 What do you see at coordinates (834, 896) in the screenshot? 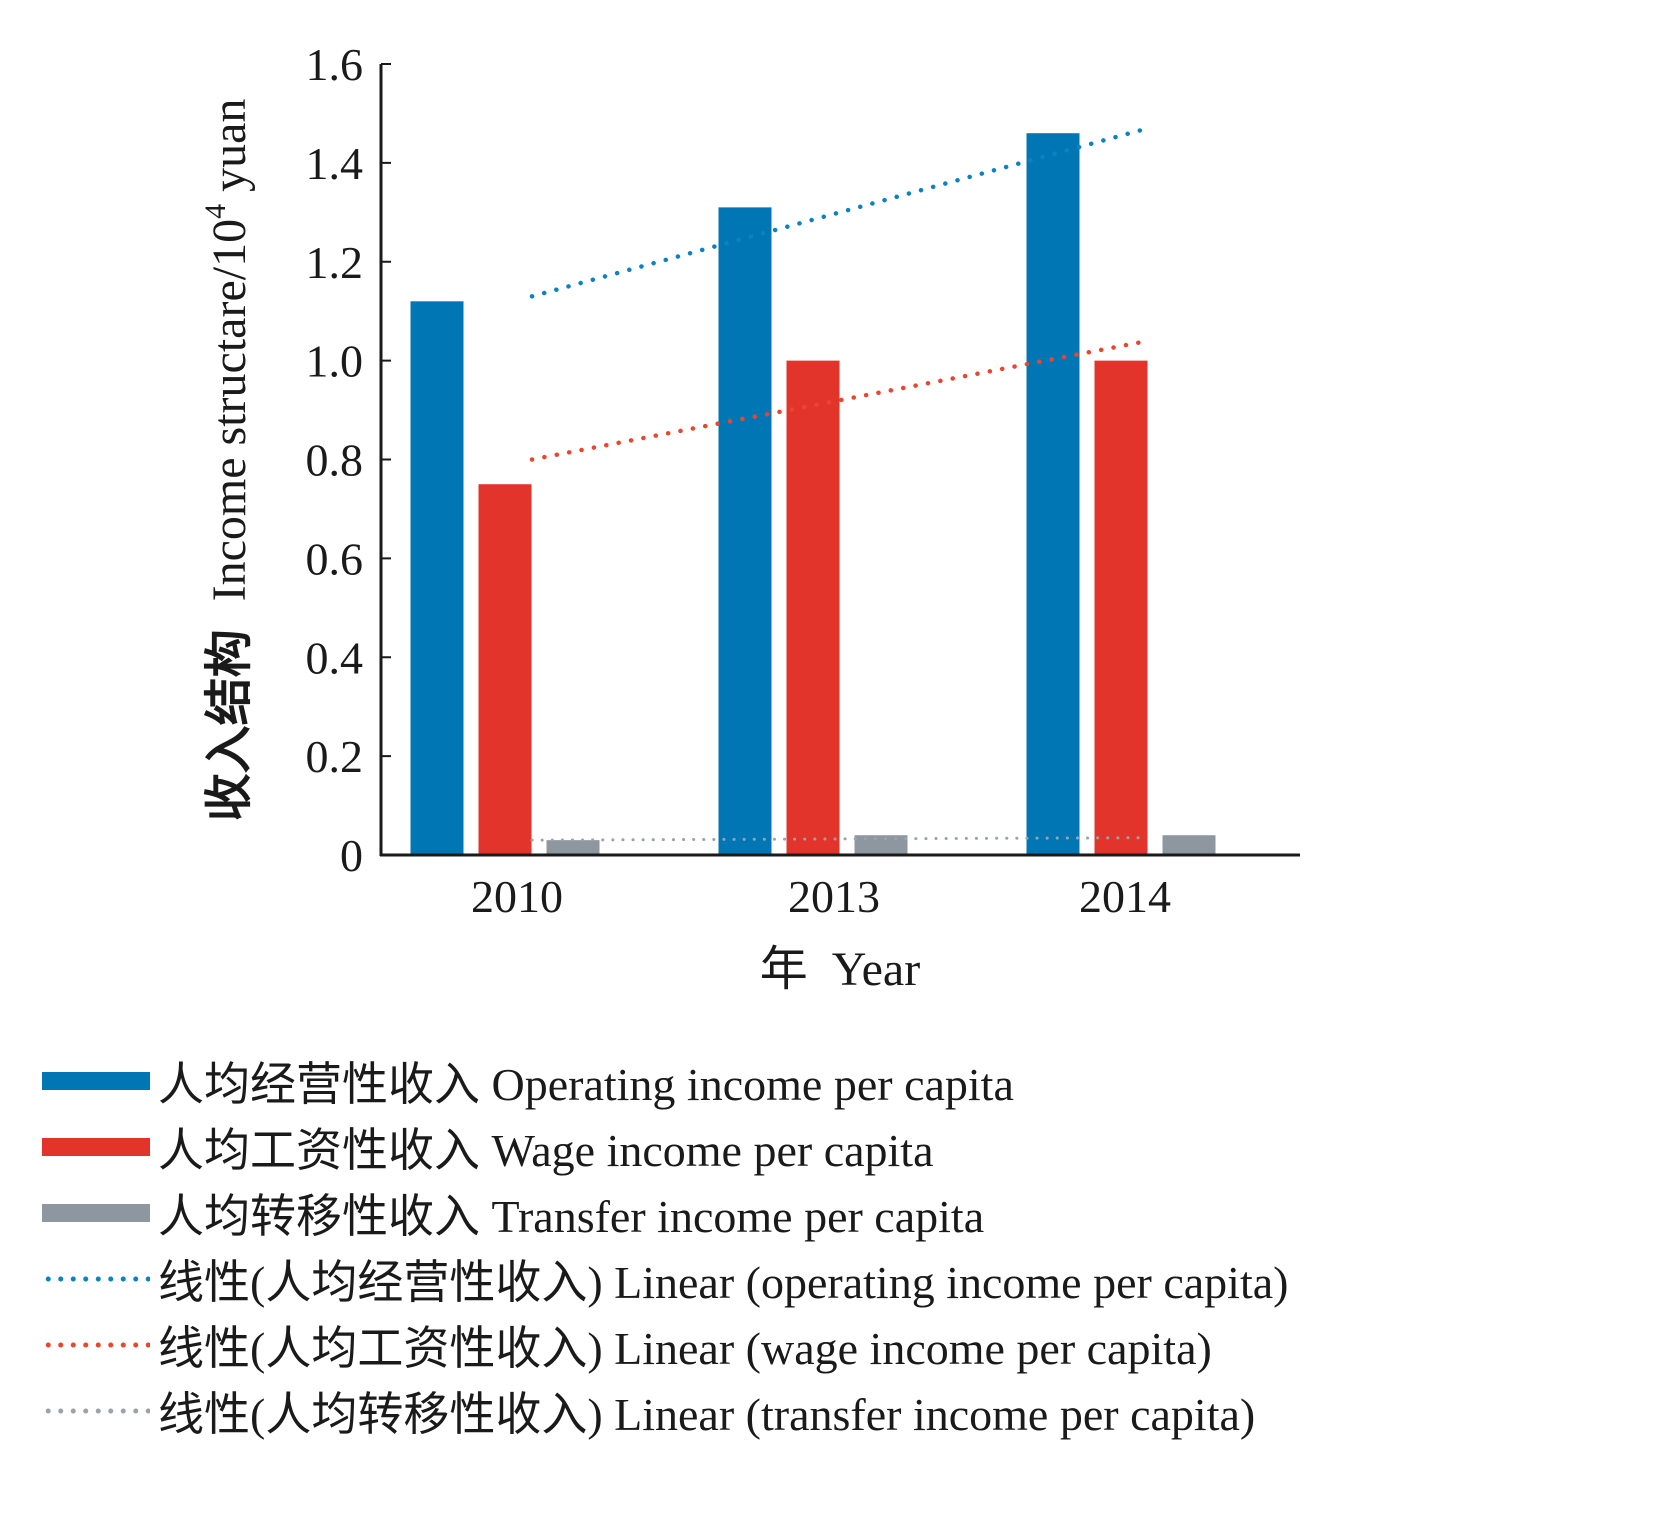
I see `x-tick-label: 2013` at bounding box center [834, 896].